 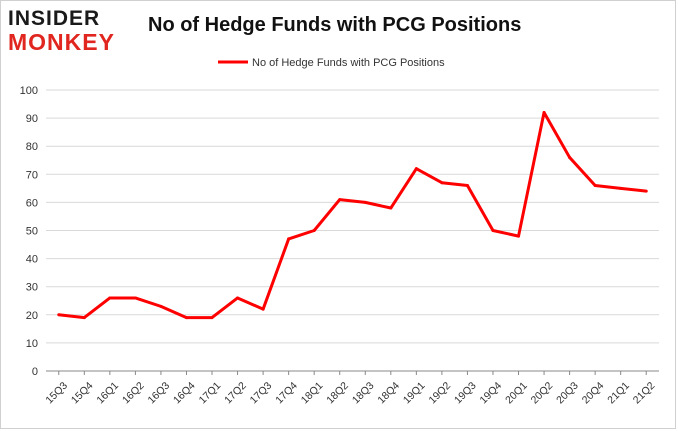 I want to click on x-tick-label: 16Q1, so click(x=107, y=393).